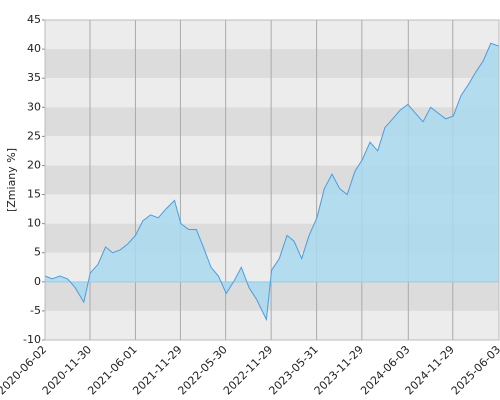 This screenshot has height=400, width=500. I want to click on y-tick-label: 20, so click(34, 164).